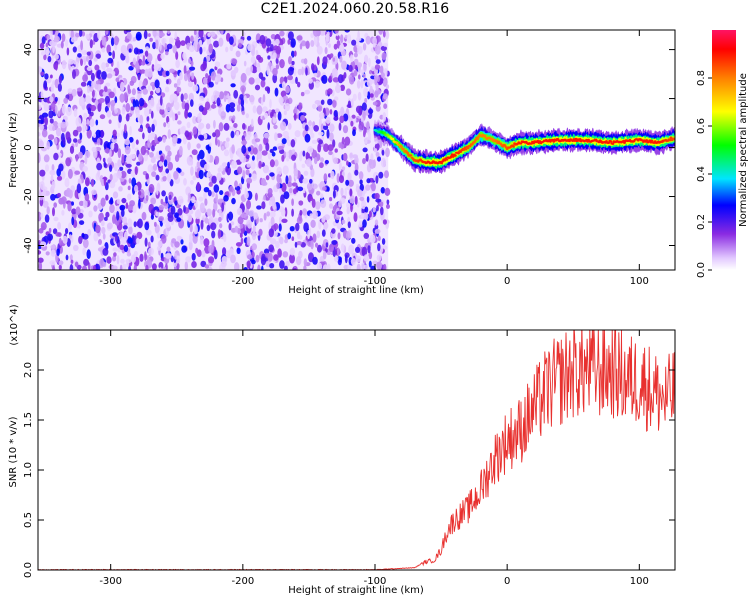 This screenshot has width=750, height=604. I want to click on y-tick-label: 20, so click(28, 98).